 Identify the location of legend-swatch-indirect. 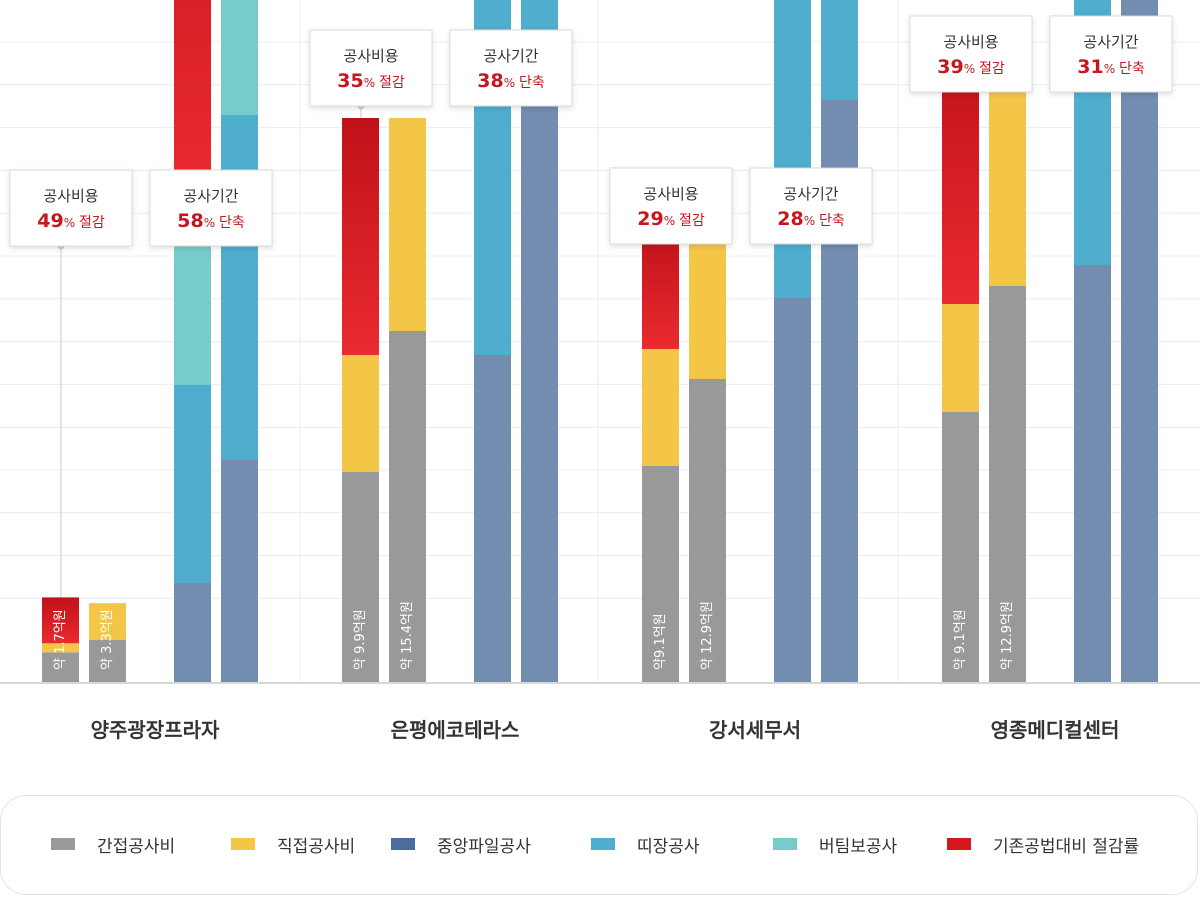
(63, 844).